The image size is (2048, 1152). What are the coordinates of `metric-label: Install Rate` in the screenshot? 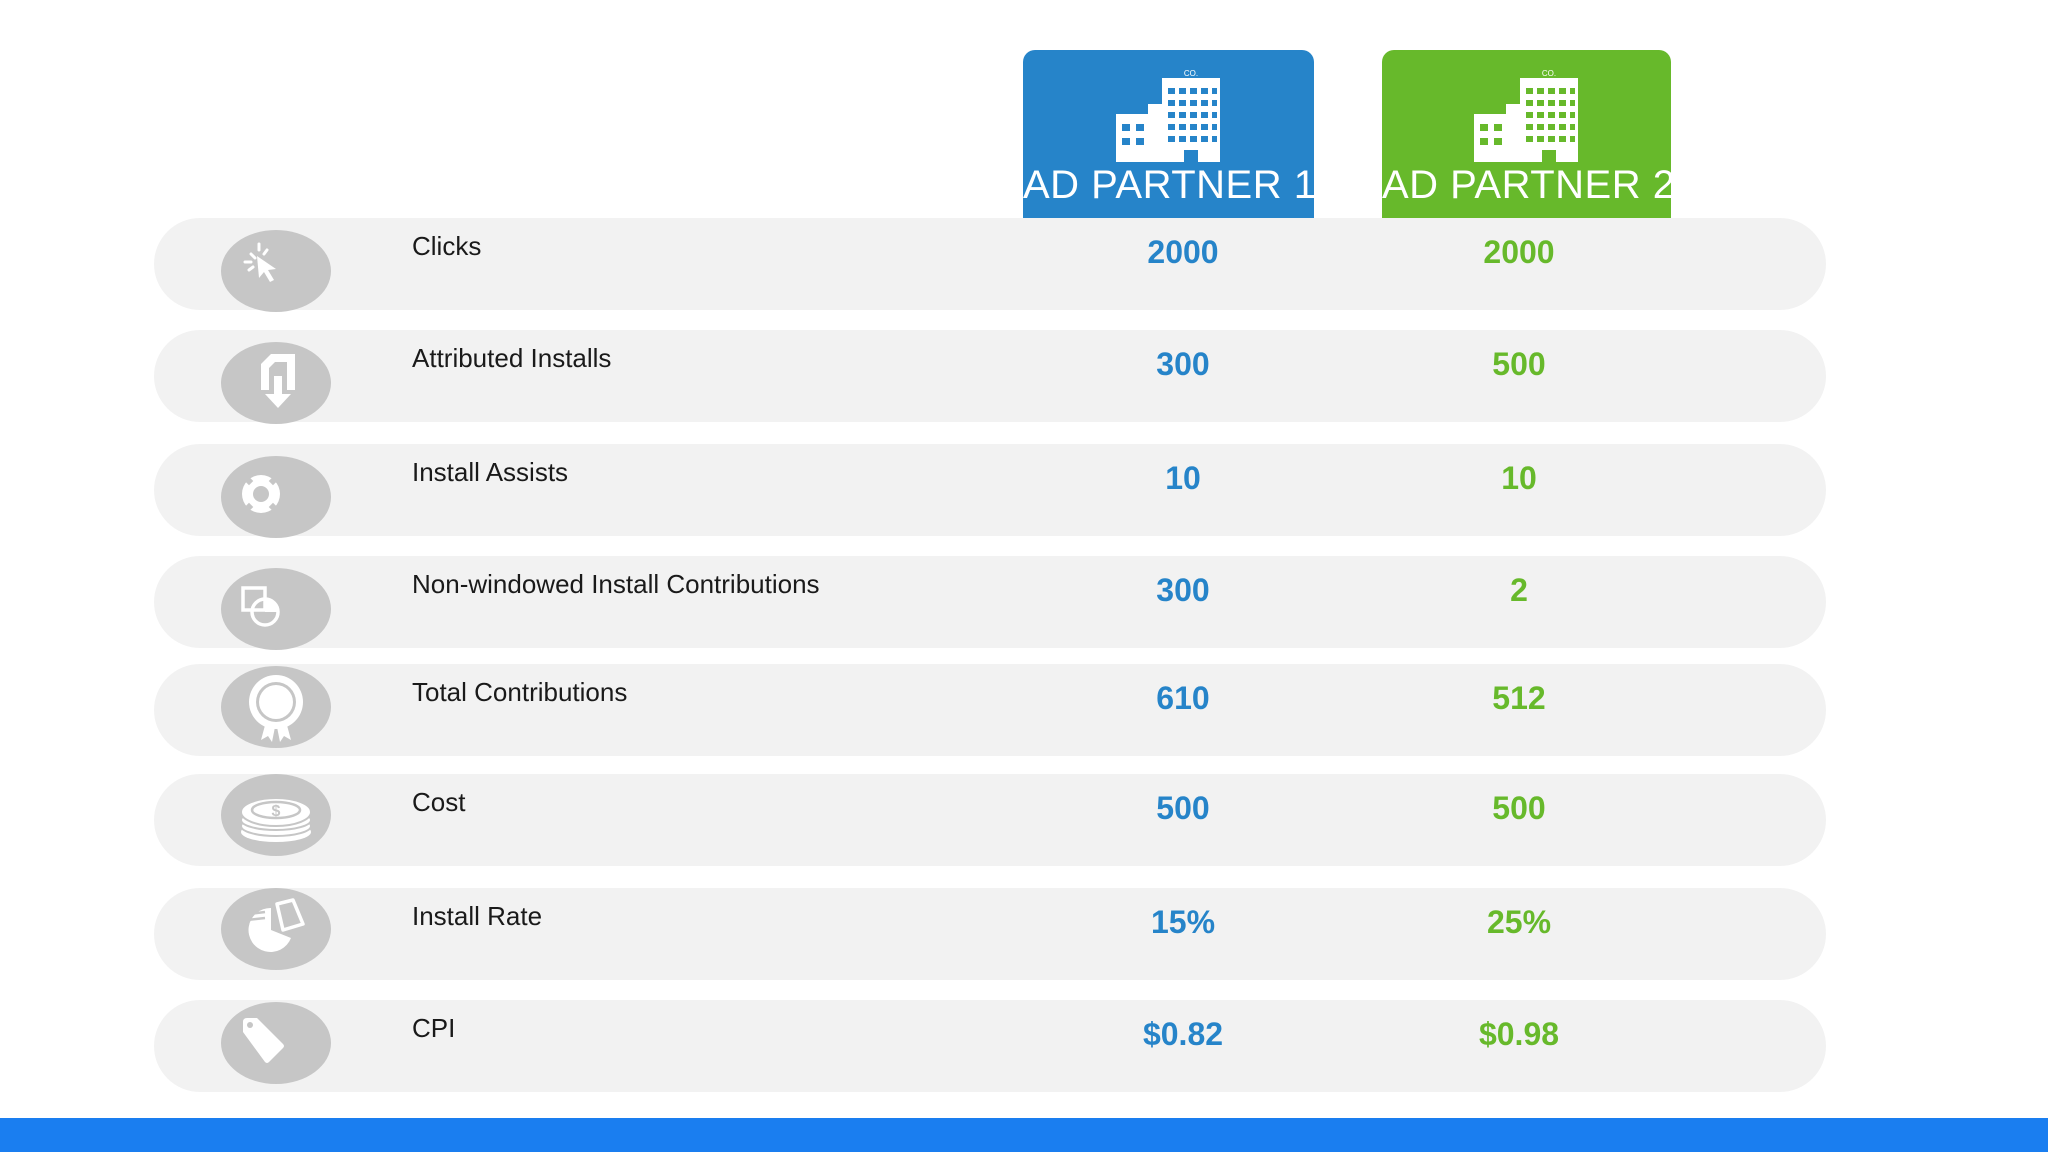 It's located at (477, 916).